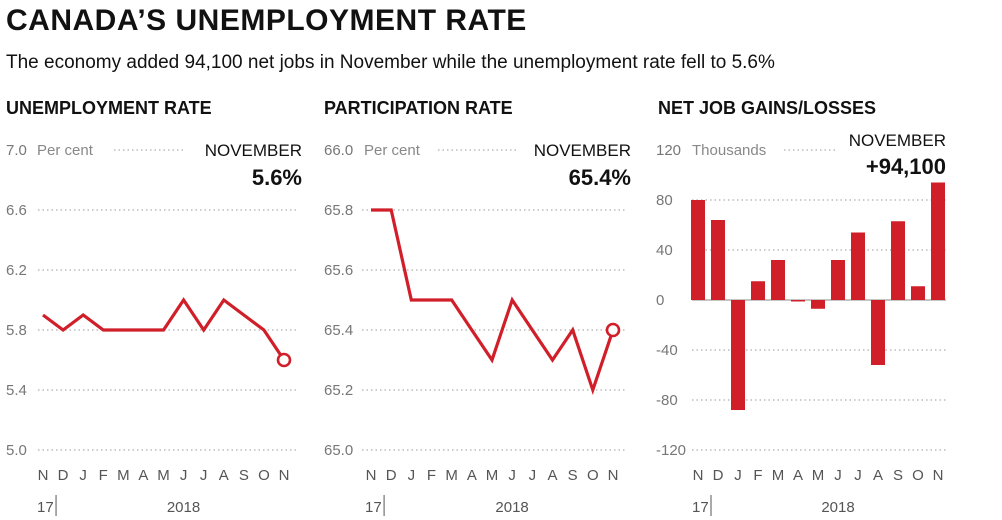 This screenshot has height=520, width=1002. I want to click on participation-xtick-label: O, so click(593, 475).